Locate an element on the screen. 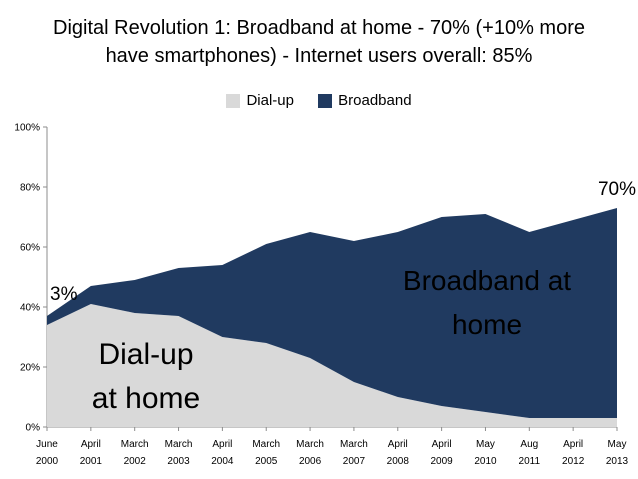 The width and height of the screenshot is (638, 479). annotation-broadband-line2: home is located at coordinates (487, 324).